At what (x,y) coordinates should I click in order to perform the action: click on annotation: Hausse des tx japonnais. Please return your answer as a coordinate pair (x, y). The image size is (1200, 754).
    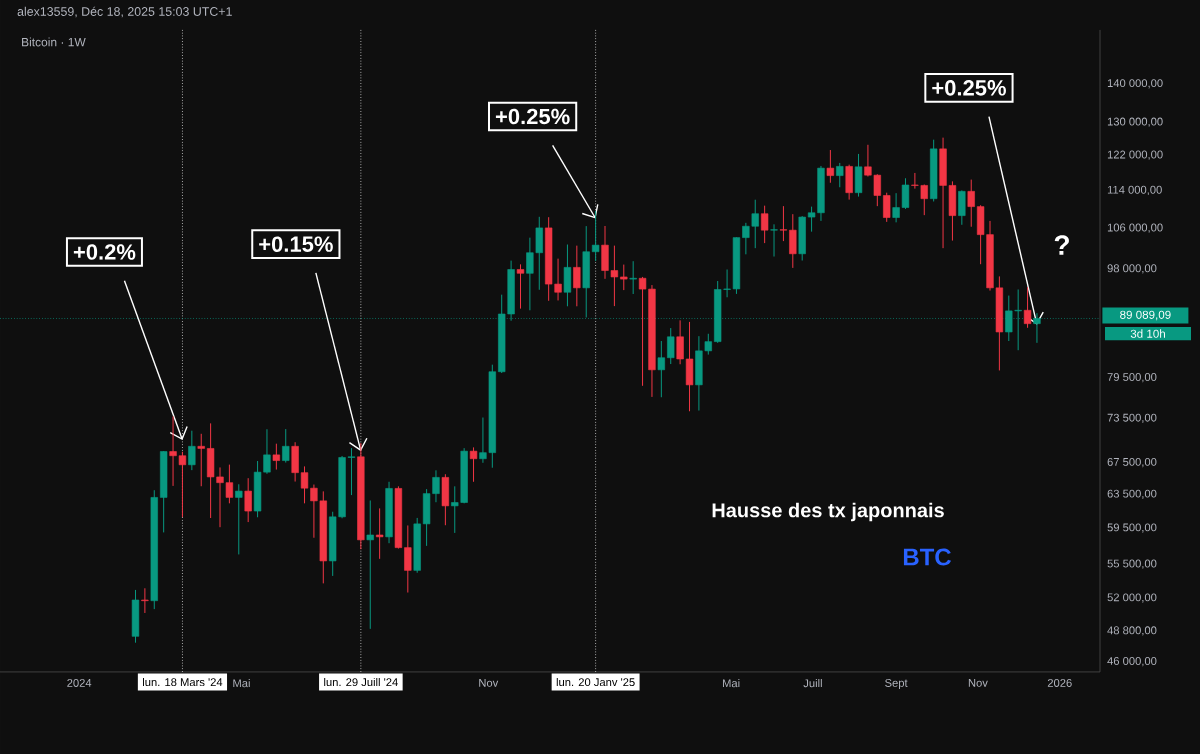
    Looking at the image, I should click on (828, 512).